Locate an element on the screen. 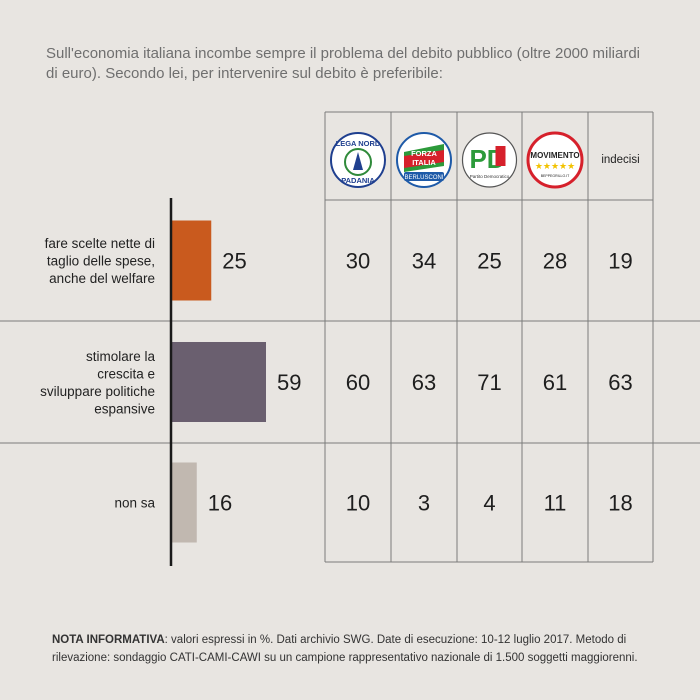 Image resolution: width=700 pixels, height=700 pixels. footnote-label: NOTA INFORMATIVA is located at coordinates (108, 640).